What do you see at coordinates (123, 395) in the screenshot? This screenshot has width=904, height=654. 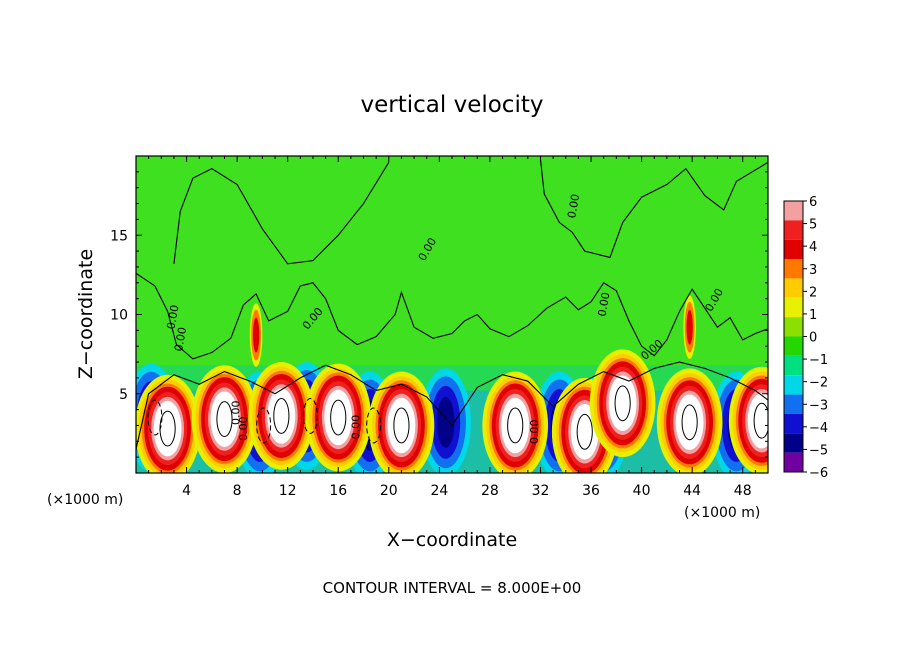 I see `y-tick-label: 5` at bounding box center [123, 395].